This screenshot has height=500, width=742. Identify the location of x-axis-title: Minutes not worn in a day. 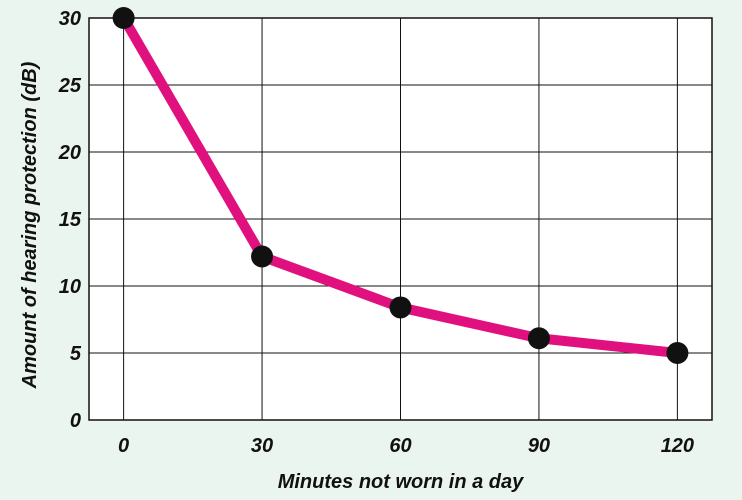
(401, 482).